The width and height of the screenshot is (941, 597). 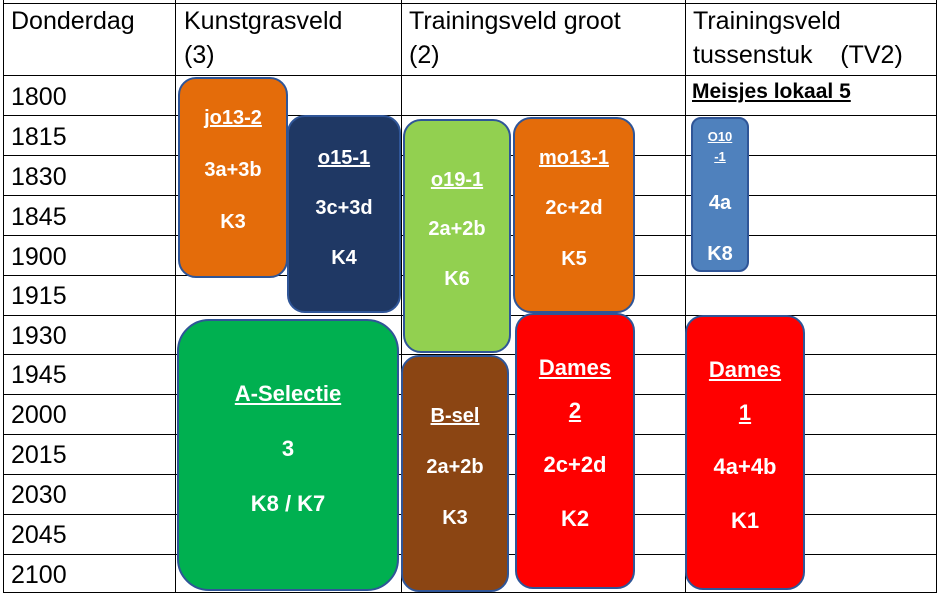 What do you see at coordinates (575, 410) in the screenshot?
I see `team-number: 2` at bounding box center [575, 410].